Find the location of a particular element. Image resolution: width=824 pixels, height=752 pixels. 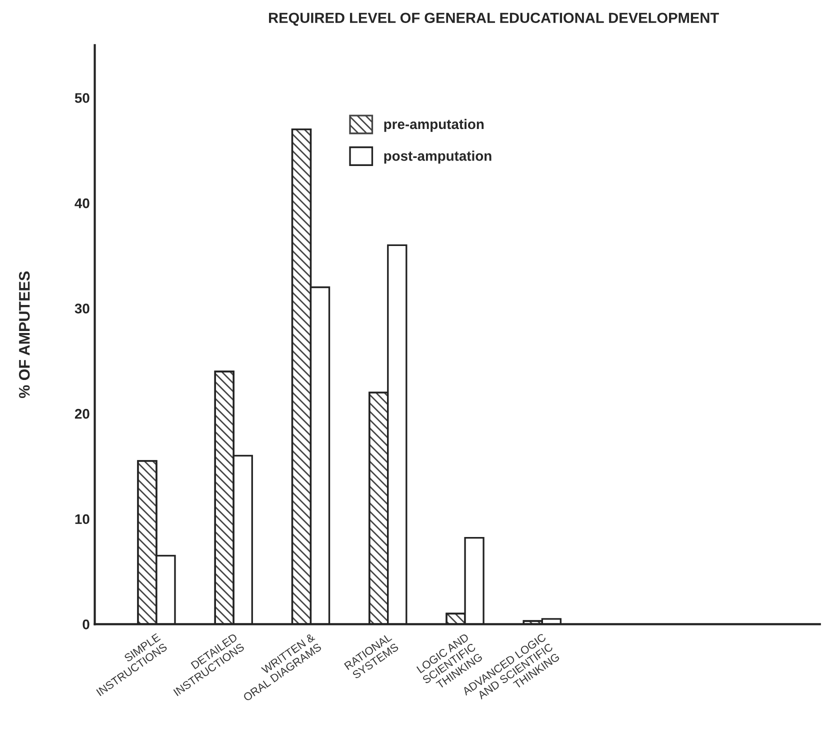

chart-title: REQUIRED LEVEL OF GENERAL EDUCATIONAL DEVELOPMENT is located at coordinates (494, 19).